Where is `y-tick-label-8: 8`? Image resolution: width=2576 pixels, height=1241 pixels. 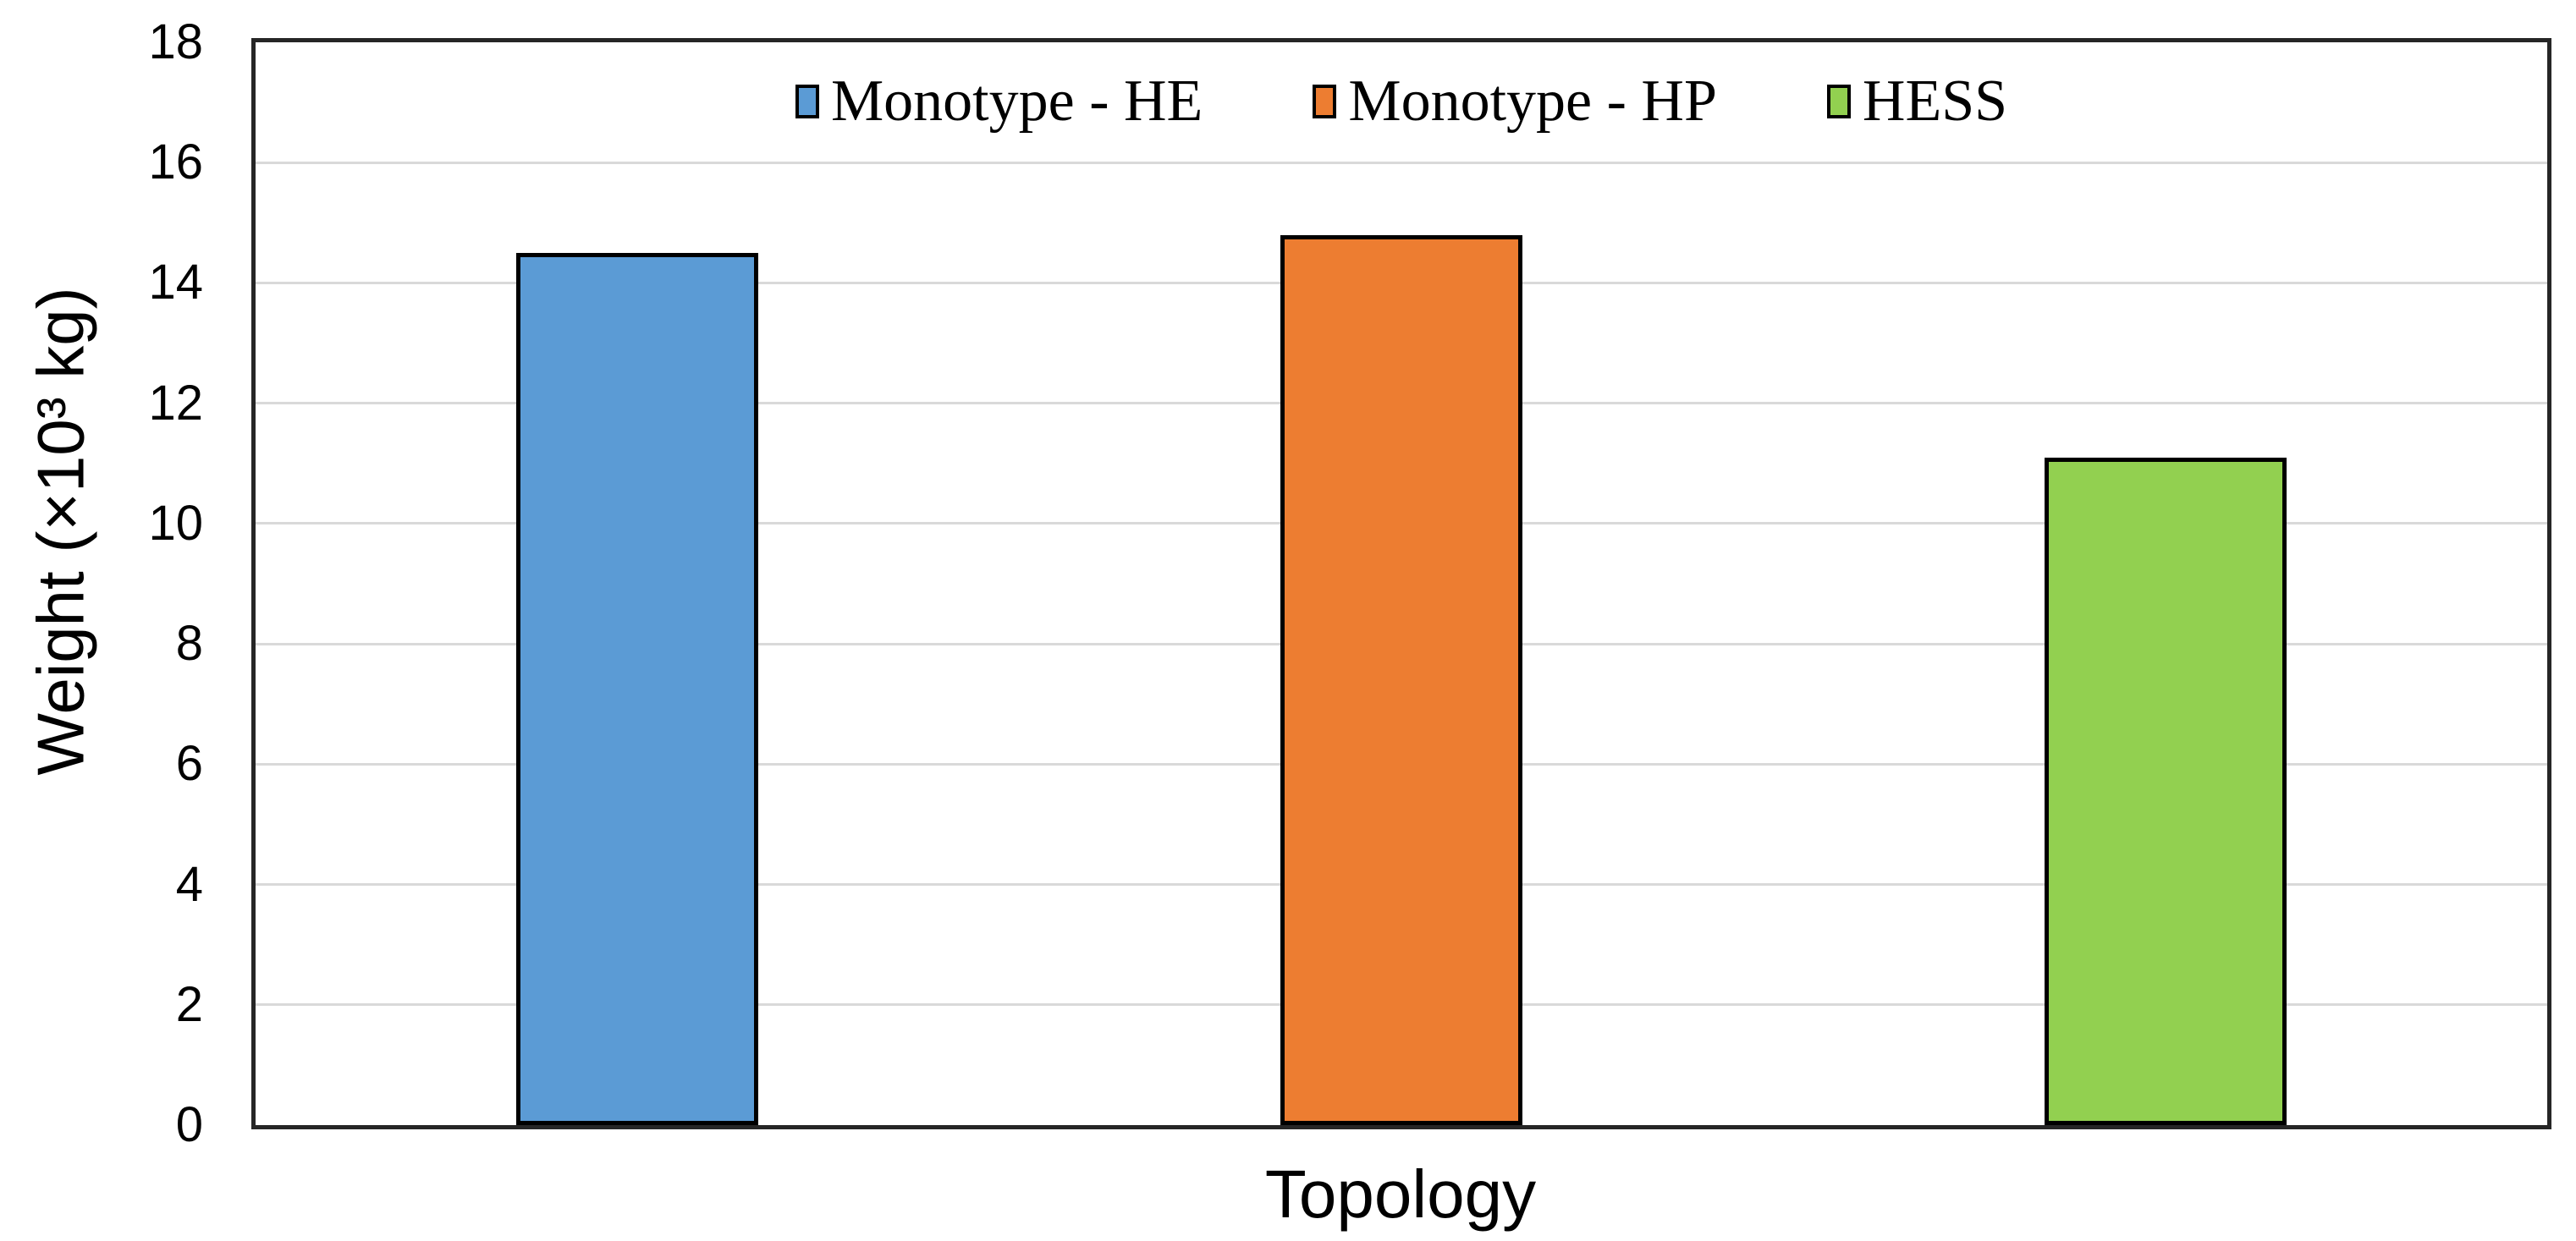
y-tick-label-8: 8 is located at coordinates (189, 644).